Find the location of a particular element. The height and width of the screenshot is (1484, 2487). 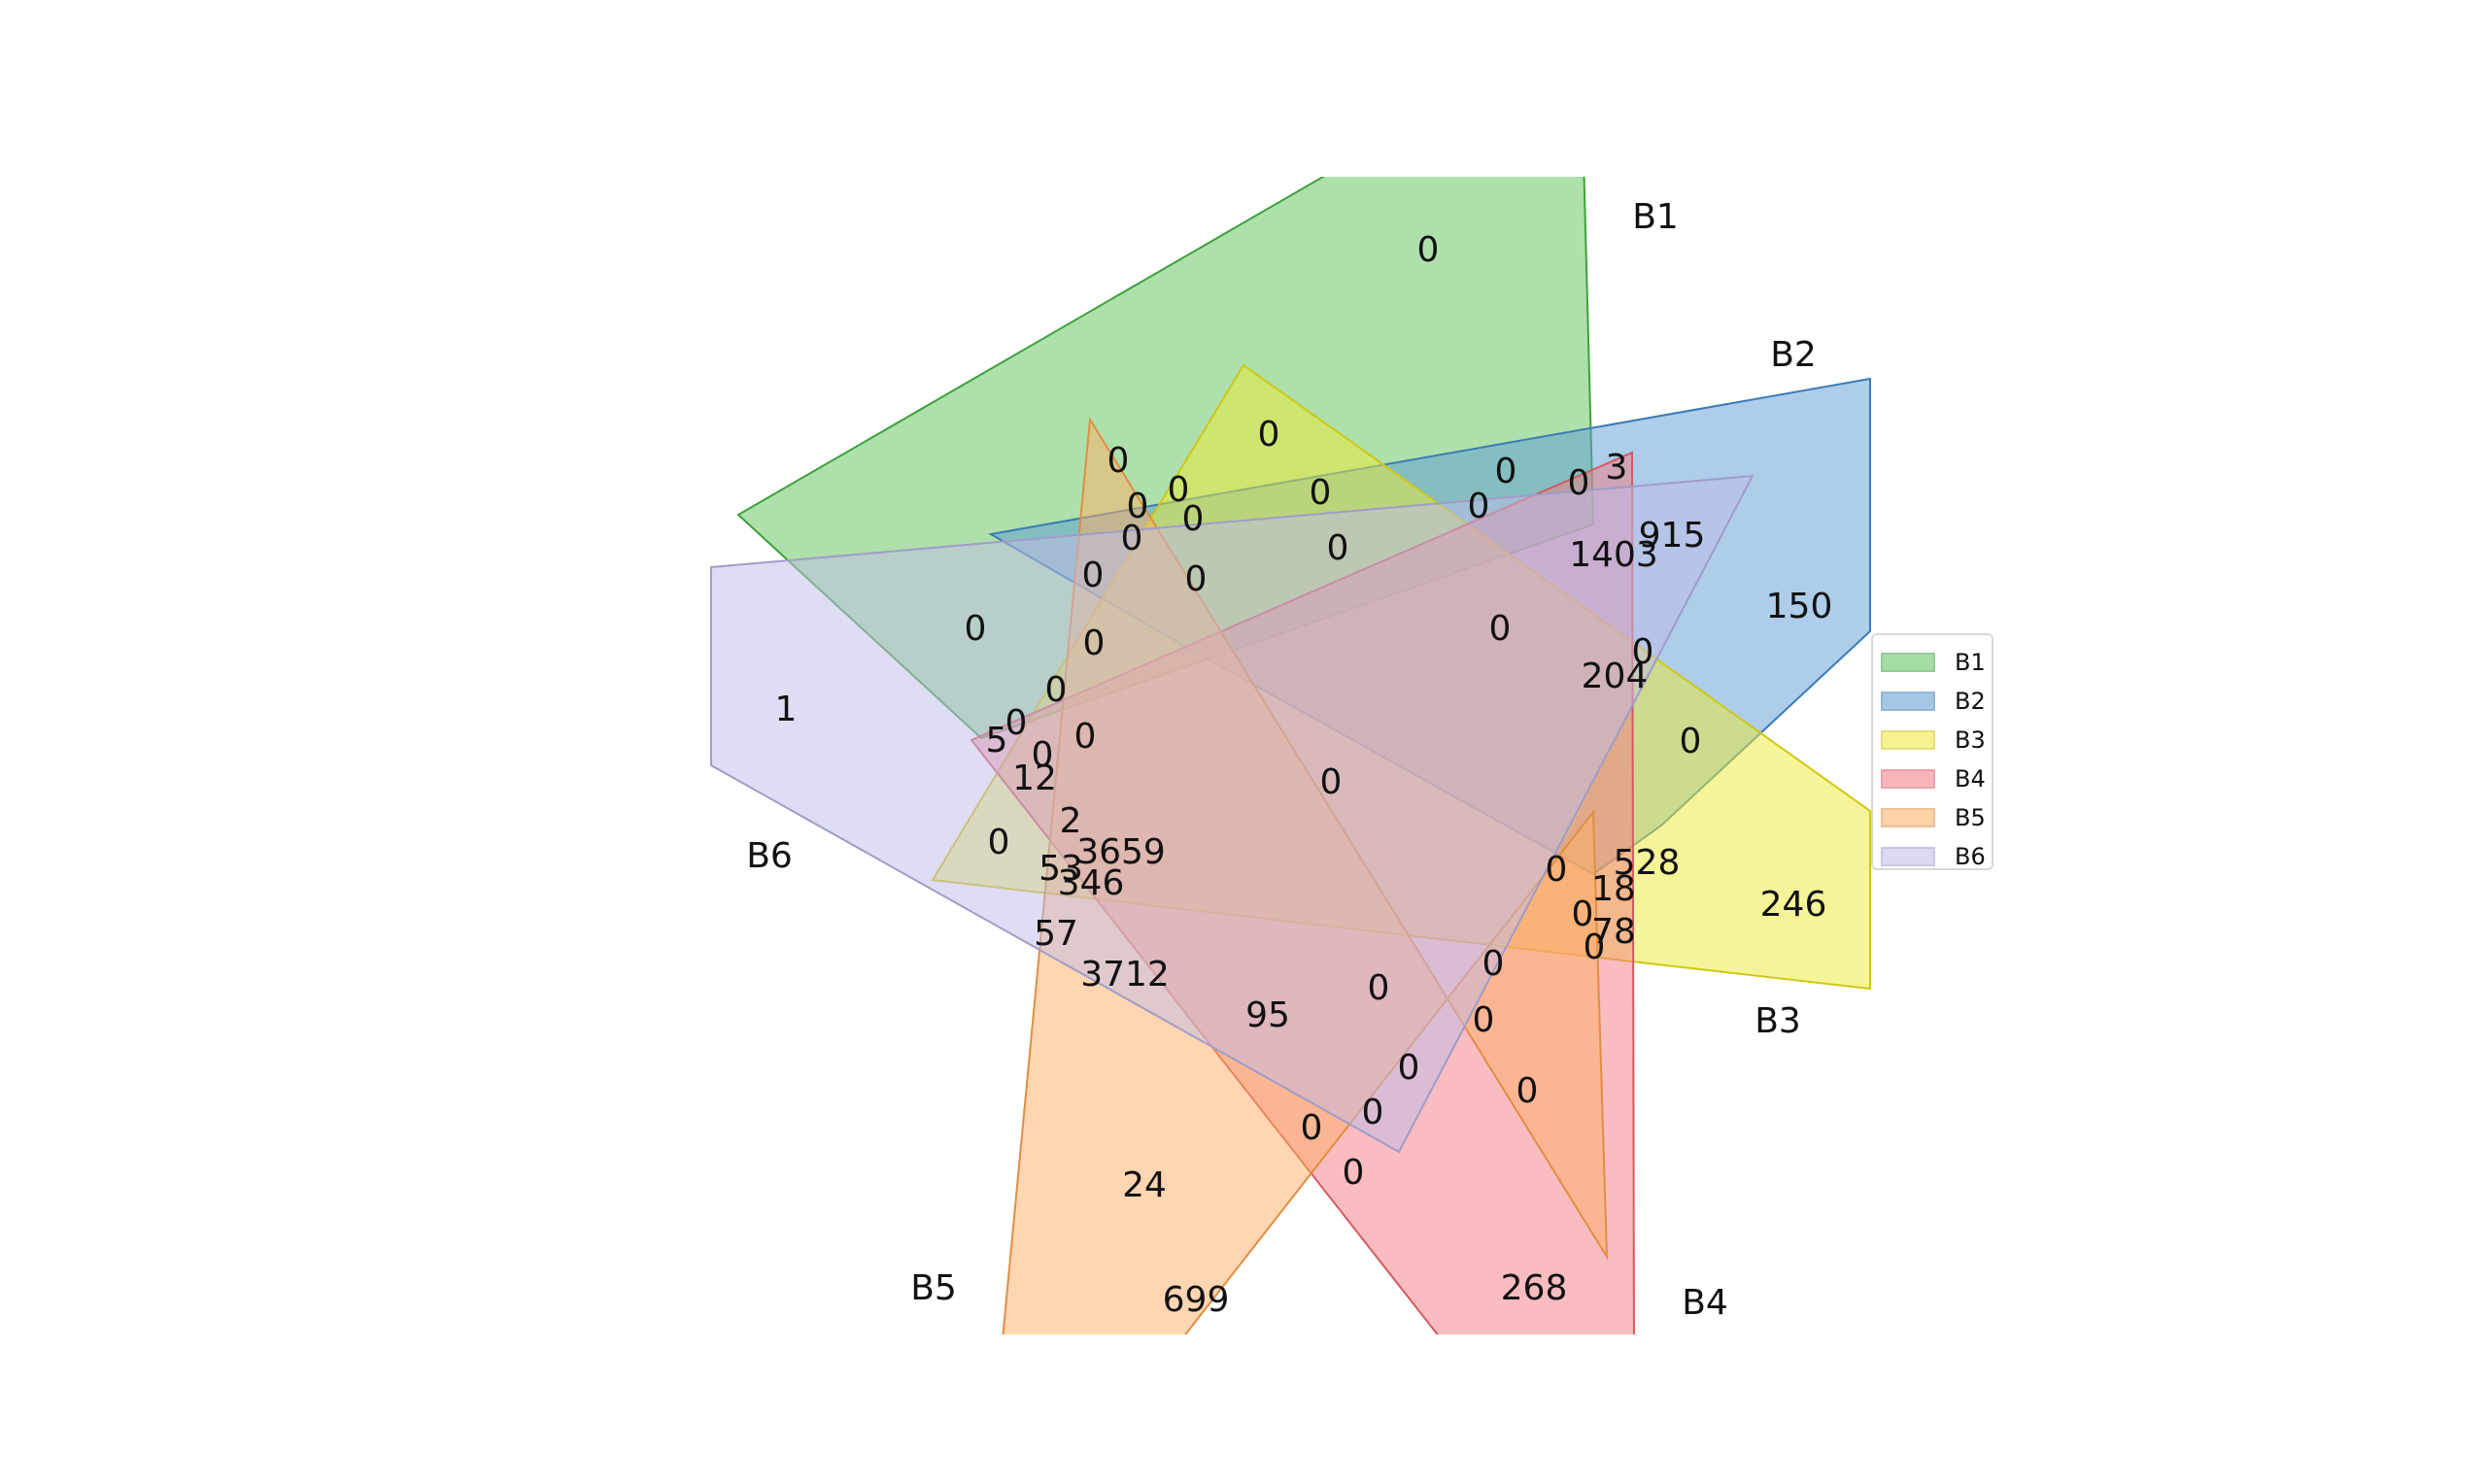

region-count: 204 is located at coordinates (1615, 676).